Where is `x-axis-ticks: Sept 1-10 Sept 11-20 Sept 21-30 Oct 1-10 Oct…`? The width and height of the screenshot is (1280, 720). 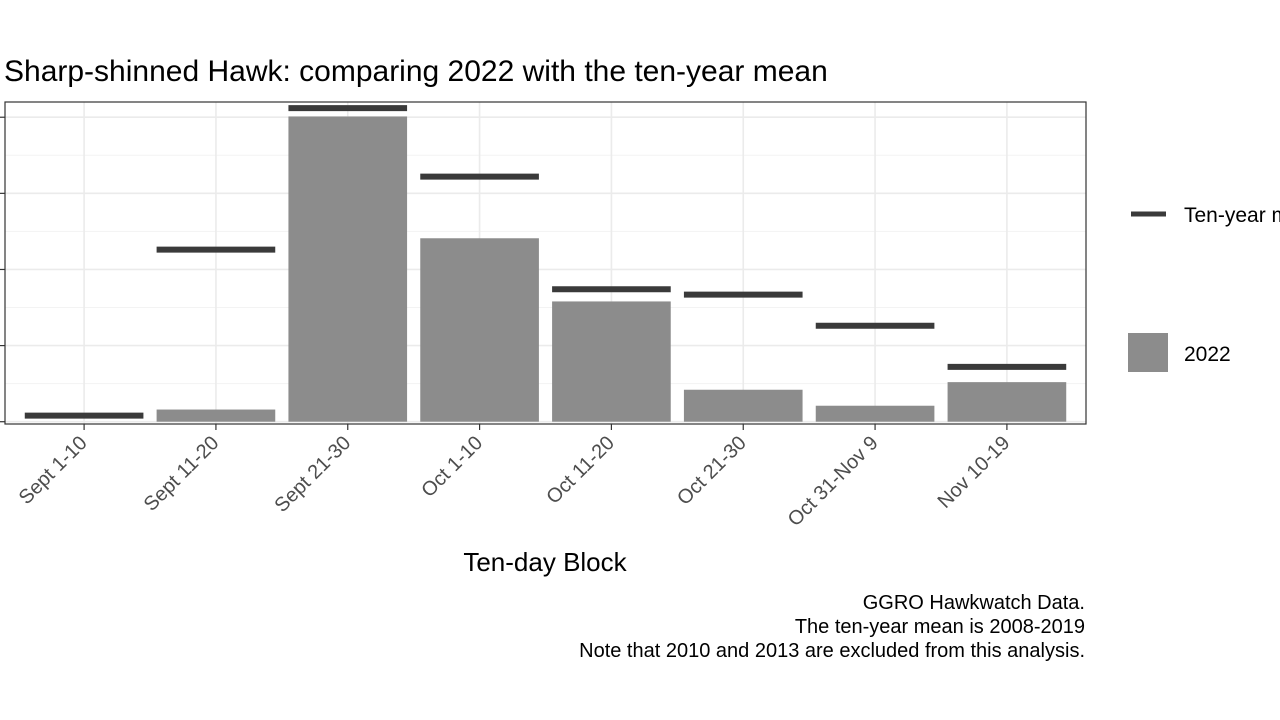
x-axis-ticks: Sept 1-10 Sept 11-20 Sept 21-30 Oct 1-10 Oct… is located at coordinates (515, 477).